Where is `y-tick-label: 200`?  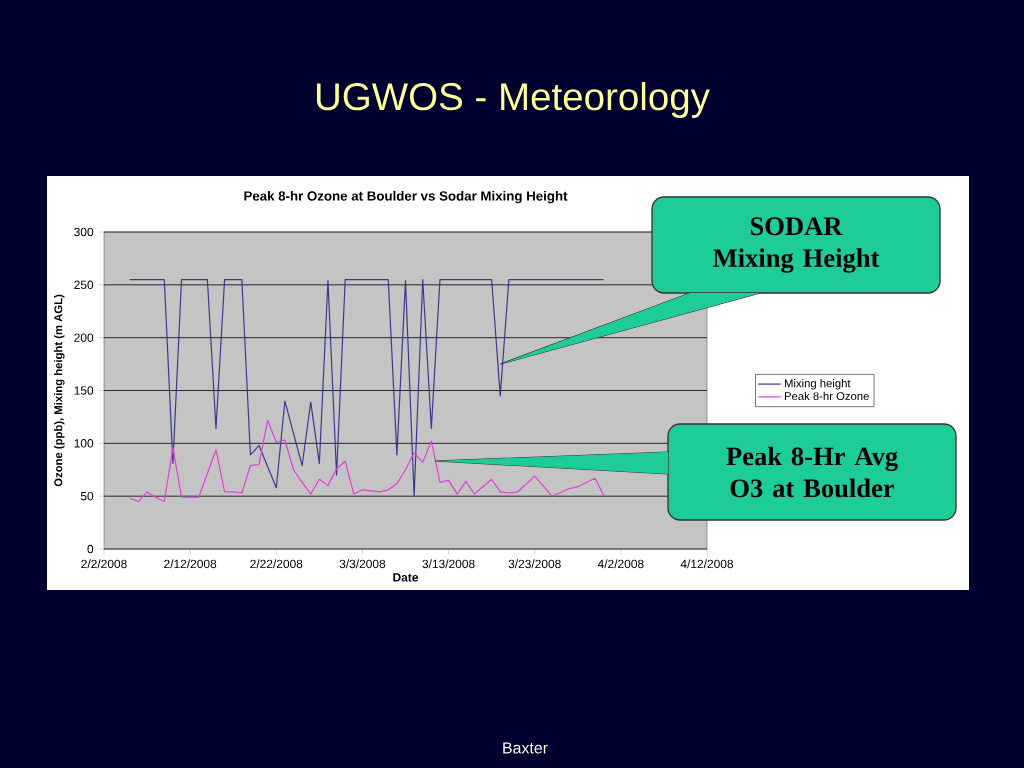
y-tick-label: 200 is located at coordinates (84, 337).